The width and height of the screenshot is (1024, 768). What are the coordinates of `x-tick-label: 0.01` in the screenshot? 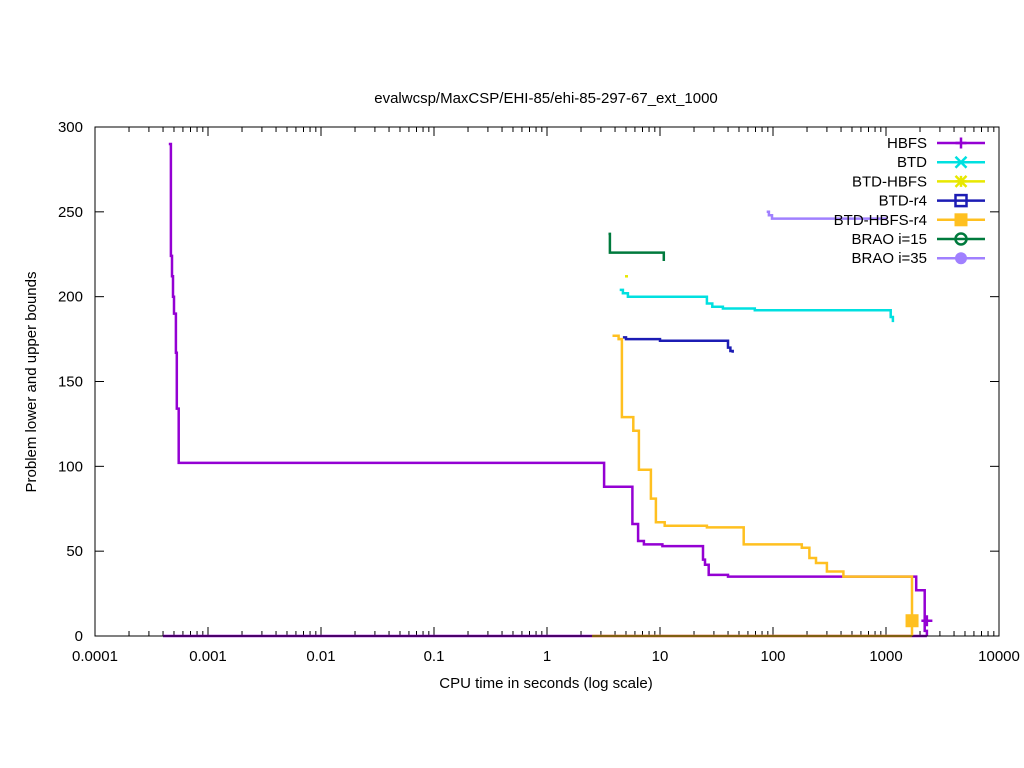 It's located at (320, 656).